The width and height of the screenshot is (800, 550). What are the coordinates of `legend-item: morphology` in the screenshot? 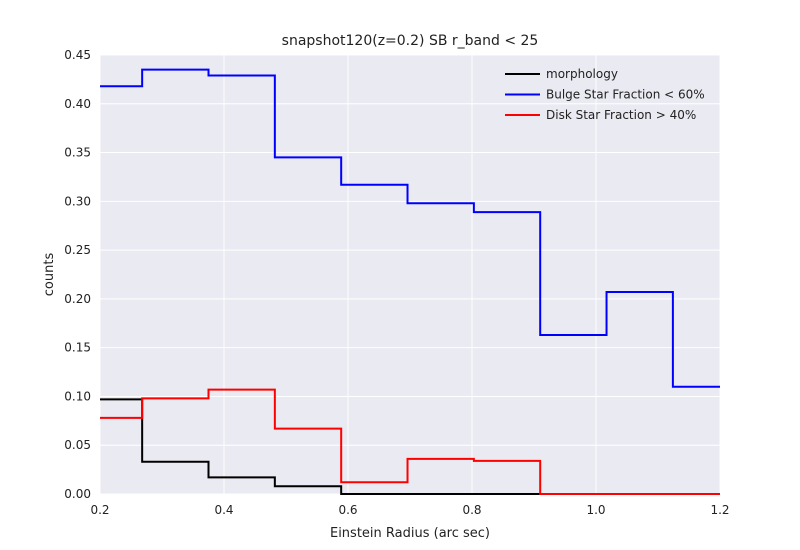 It's located at (561, 74).